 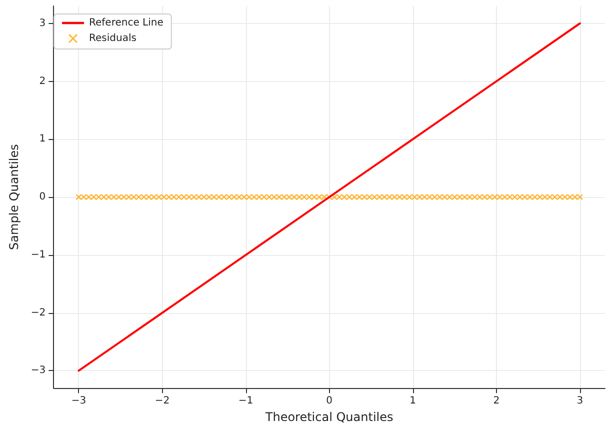 What do you see at coordinates (42, 23) in the screenshot?
I see `y-tick-label: 3` at bounding box center [42, 23].